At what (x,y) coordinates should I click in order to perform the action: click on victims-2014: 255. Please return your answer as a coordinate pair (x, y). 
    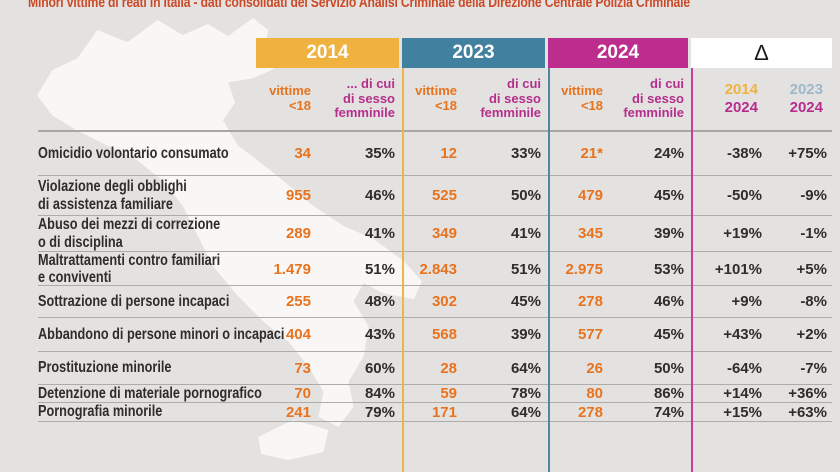
    Looking at the image, I should click on (298, 301).